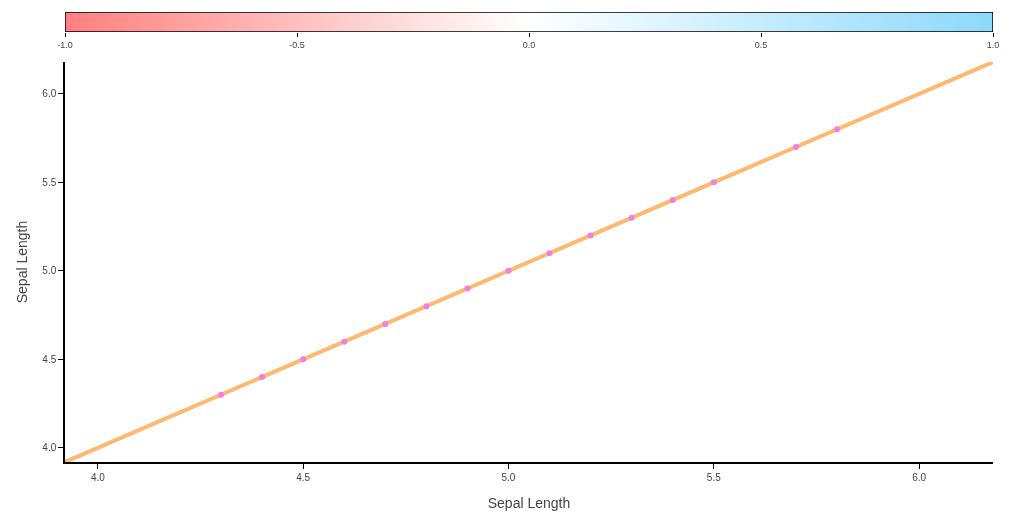  I want to click on color-bar-label: -1.0, so click(65, 44).